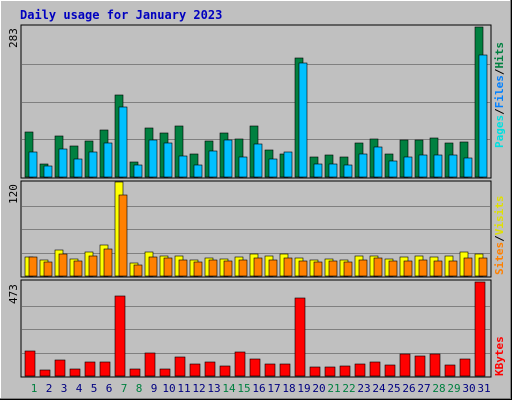 Image resolution: width=512 pixels, height=400 pixels. Describe the element at coordinates (183, 388) in the screenshot. I see `day-label: 11` at that location.